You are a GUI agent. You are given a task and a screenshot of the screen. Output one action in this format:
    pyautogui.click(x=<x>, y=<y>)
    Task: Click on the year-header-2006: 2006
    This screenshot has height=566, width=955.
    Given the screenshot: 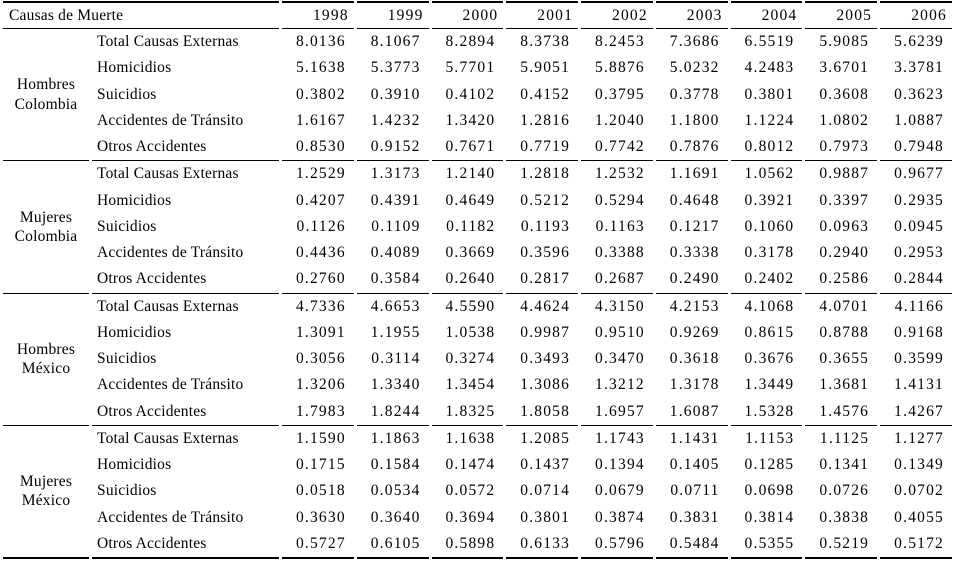 What is the action you would take?
    pyautogui.click(x=916, y=15)
    